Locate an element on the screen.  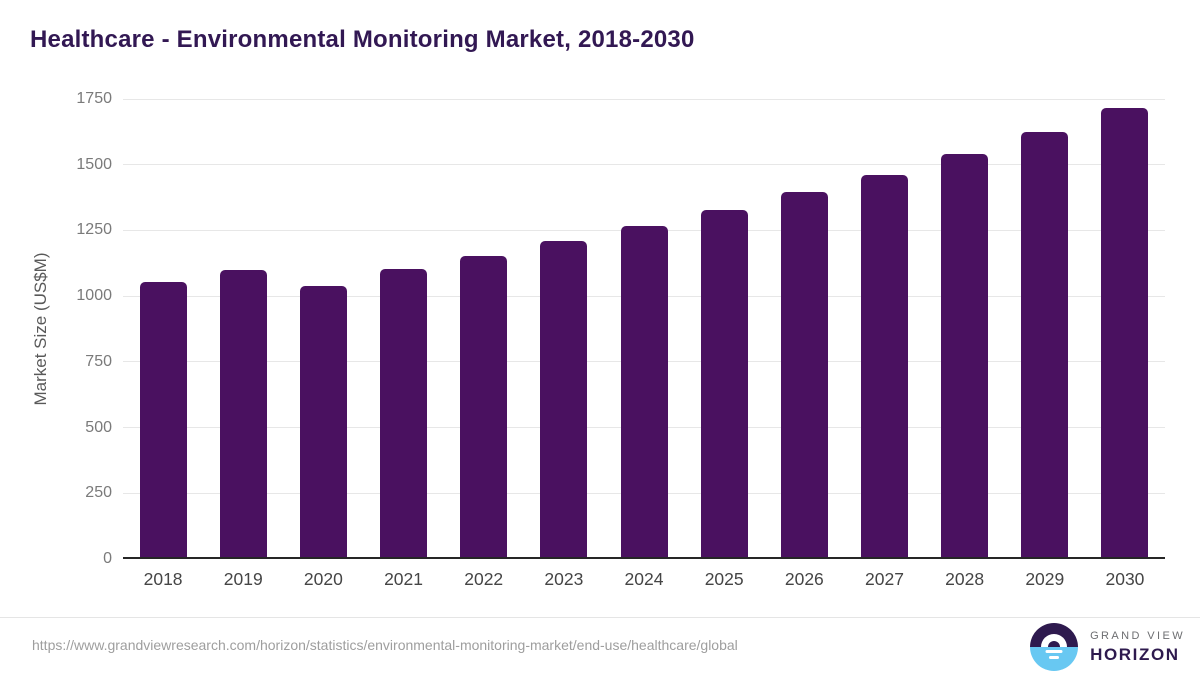
bar-slot-2029 is located at coordinates (1045, 328).